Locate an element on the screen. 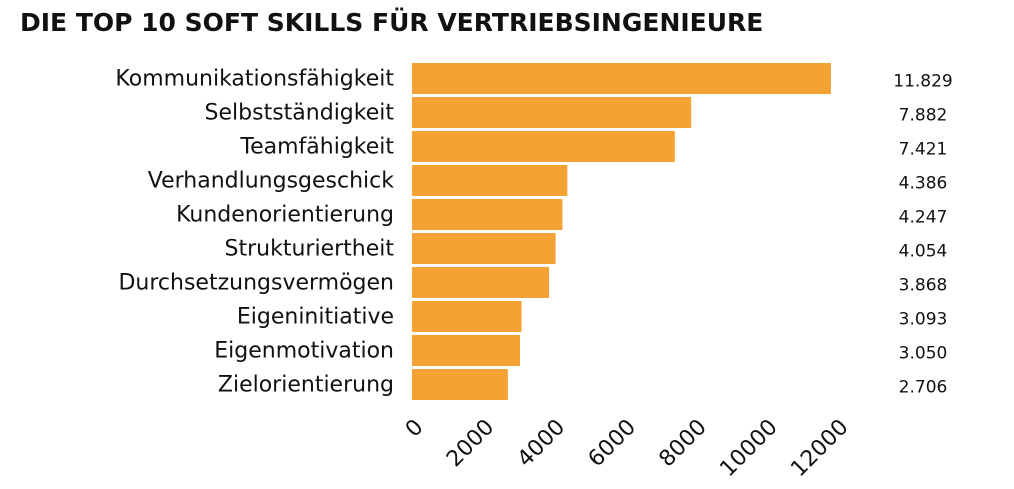 The width and height of the screenshot is (1014, 489). value-label: 4.054 is located at coordinates (923, 252).